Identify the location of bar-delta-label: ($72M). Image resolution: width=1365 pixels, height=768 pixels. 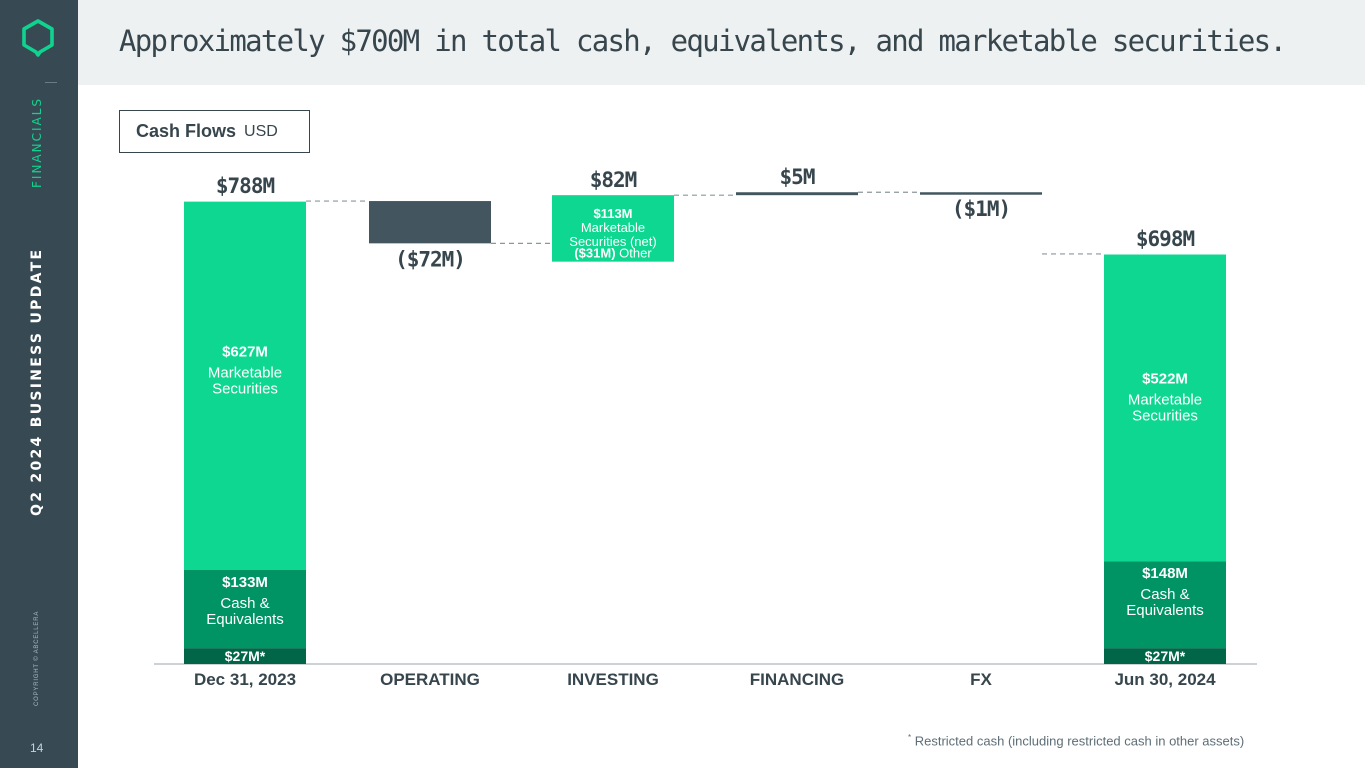
(430, 259).